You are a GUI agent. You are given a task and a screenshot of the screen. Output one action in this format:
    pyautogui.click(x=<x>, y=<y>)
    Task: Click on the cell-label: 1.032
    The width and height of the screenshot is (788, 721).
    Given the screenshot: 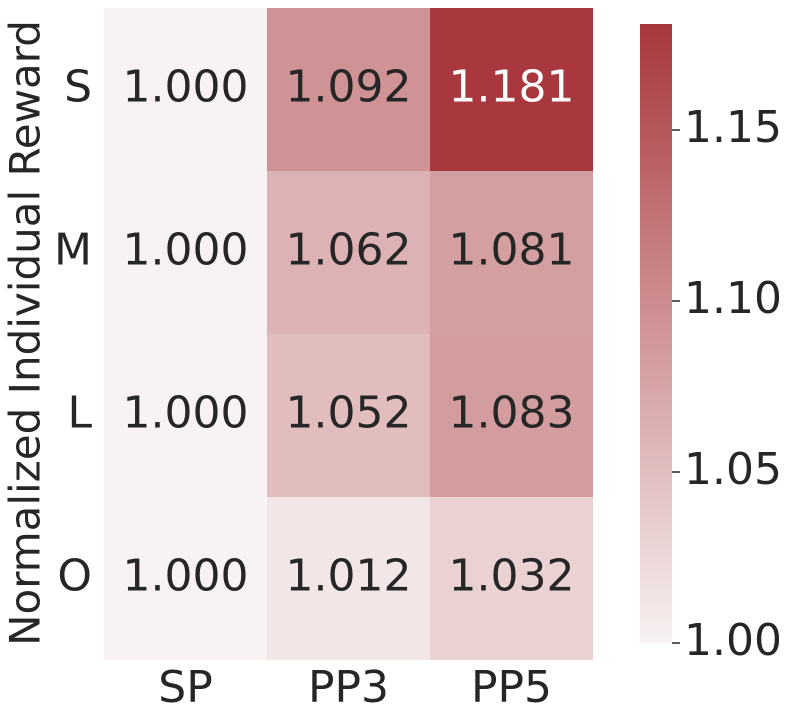 What is the action you would take?
    pyautogui.click(x=512, y=576)
    